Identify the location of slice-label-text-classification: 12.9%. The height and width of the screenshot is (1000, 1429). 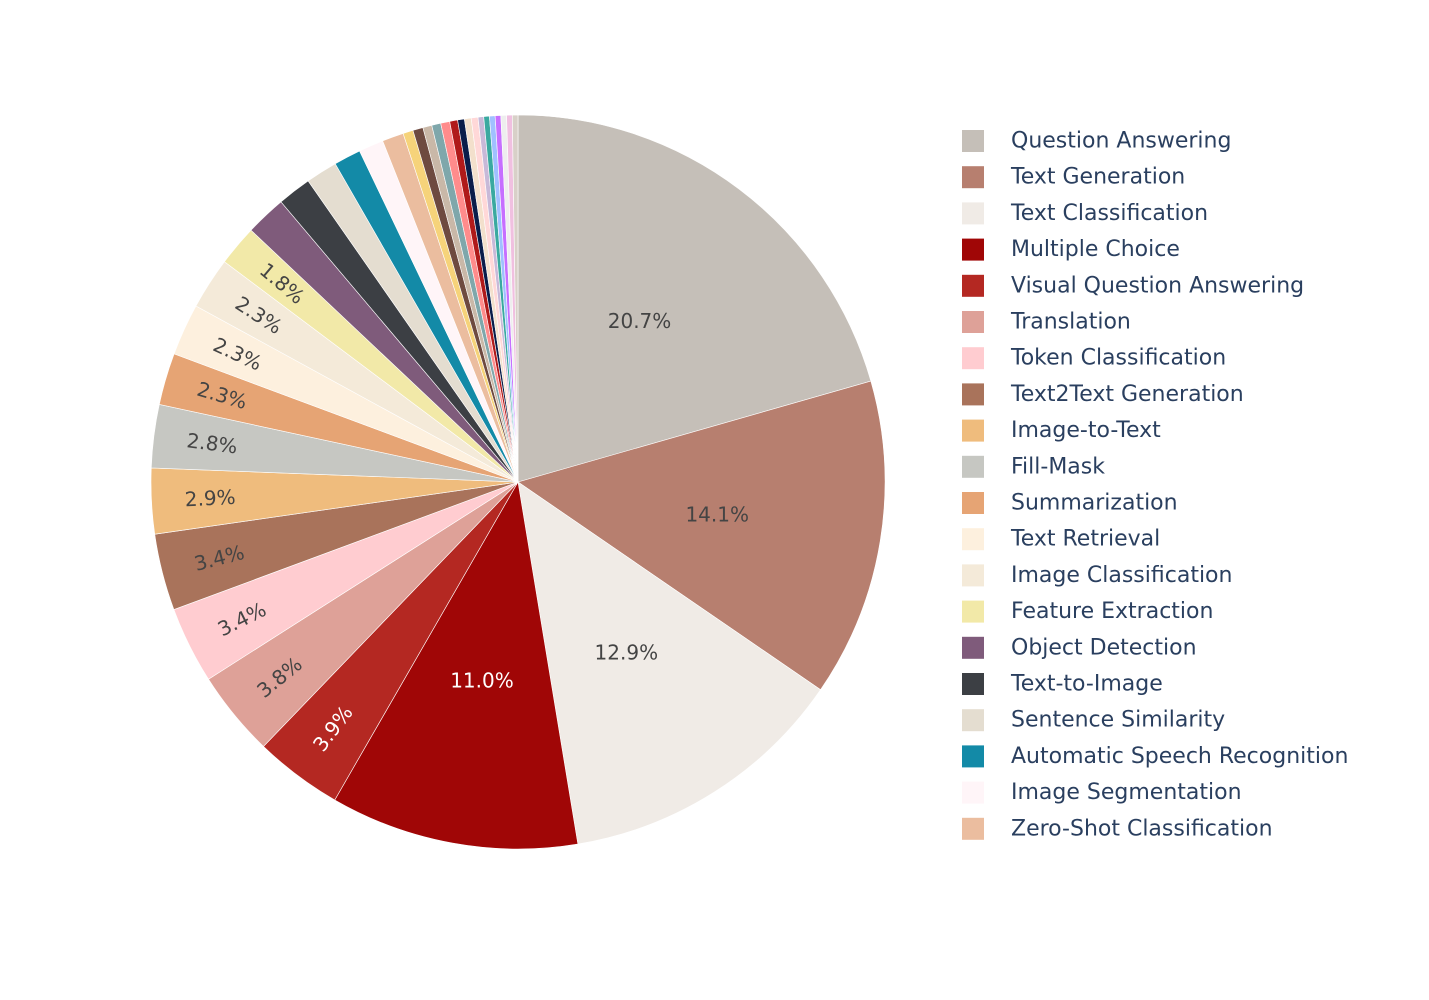
(627, 652).